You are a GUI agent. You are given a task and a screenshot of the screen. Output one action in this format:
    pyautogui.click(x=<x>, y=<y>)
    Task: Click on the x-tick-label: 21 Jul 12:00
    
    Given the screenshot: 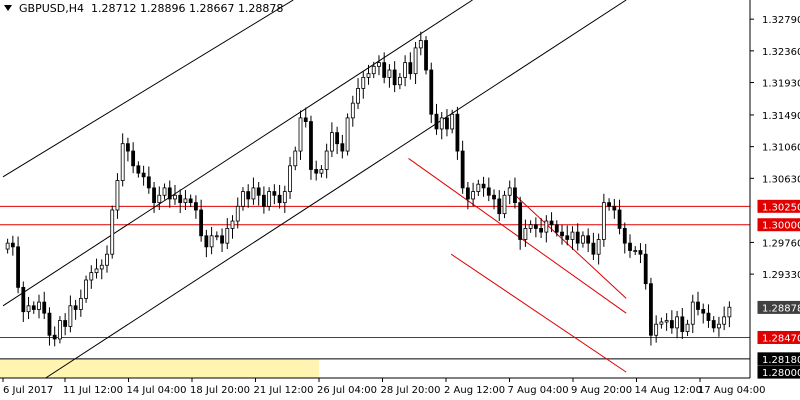 What is the action you would take?
    pyautogui.click(x=284, y=390)
    